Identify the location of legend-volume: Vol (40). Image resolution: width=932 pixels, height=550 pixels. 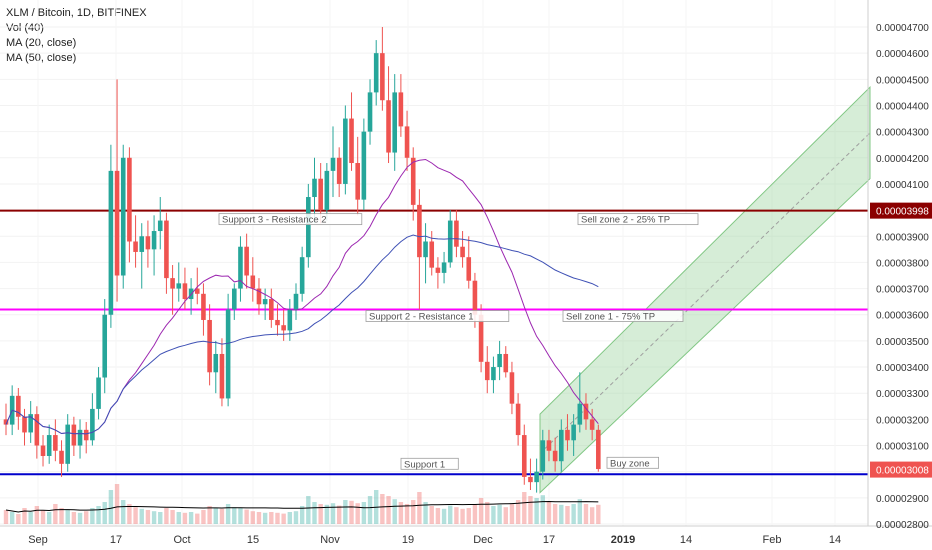
(25, 28).